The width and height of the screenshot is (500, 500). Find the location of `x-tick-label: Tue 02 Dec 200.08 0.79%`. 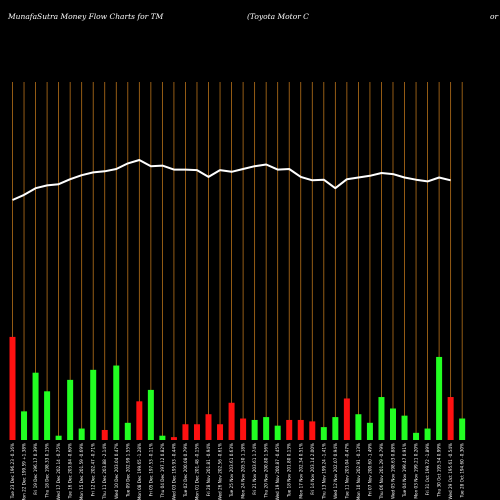

x-tick-label: Tue 02 Dec 200.08 0.79% is located at coordinates (185, 470).